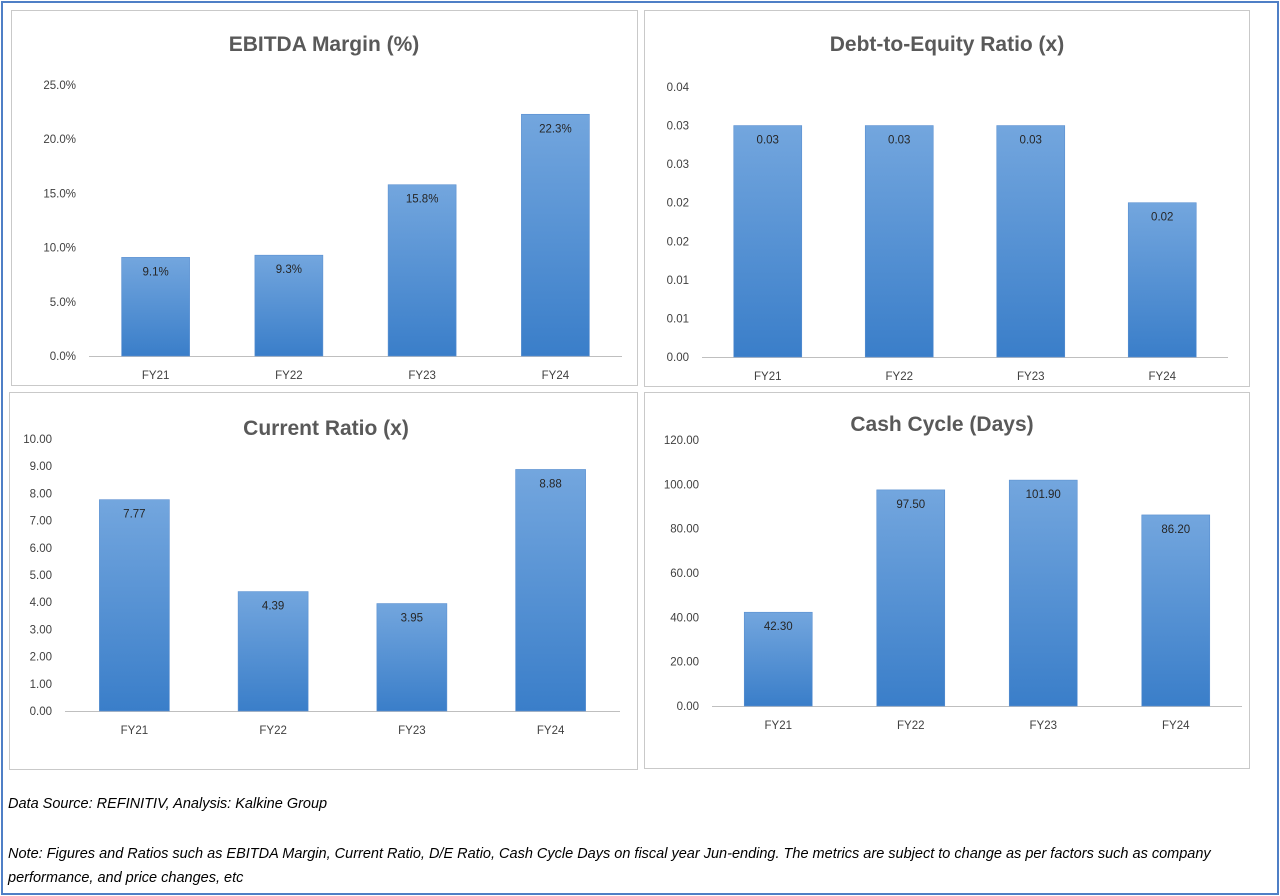 Image resolution: width=1280 pixels, height=896 pixels. What do you see at coordinates (134, 515) in the screenshot?
I see `data-label-fy21: 7.77` at bounding box center [134, 515].